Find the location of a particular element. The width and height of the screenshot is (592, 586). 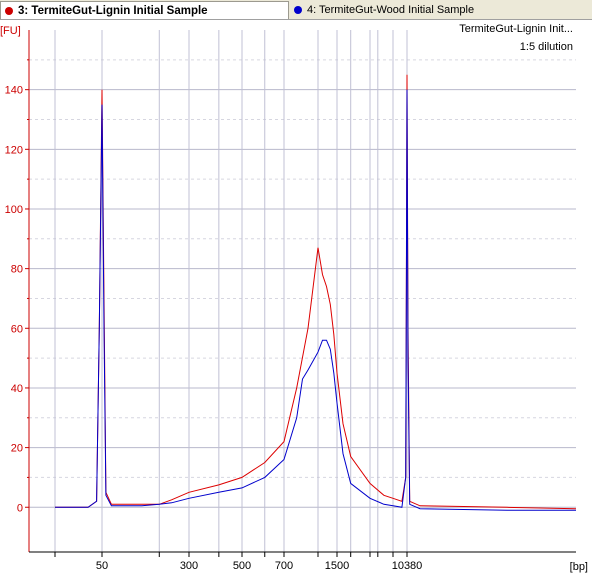

x-axis-label: [bp] is located at coordinates (579, 567).